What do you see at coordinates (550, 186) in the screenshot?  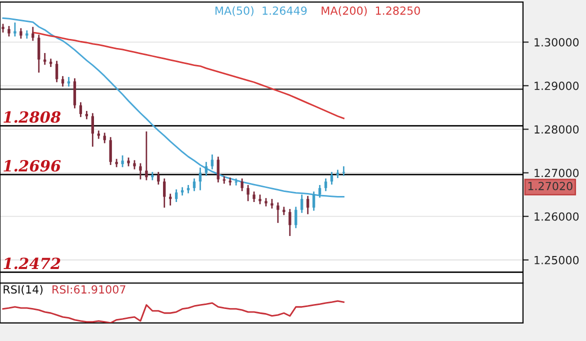 I see `text: 1.27020` at bounding box center [550, 186].